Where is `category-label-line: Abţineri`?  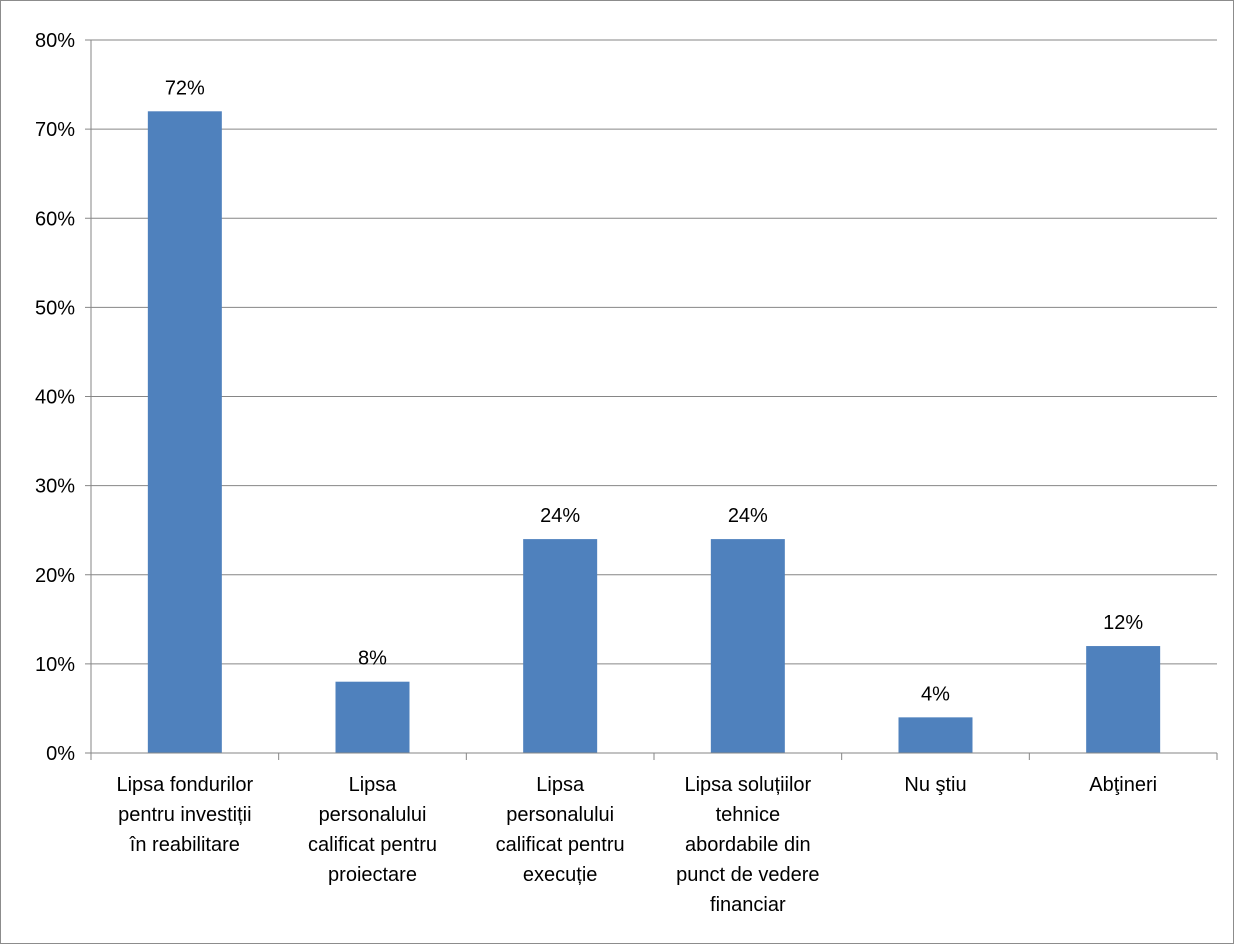 category-label-line: Abţineri is located at coordinates (1123, 785).